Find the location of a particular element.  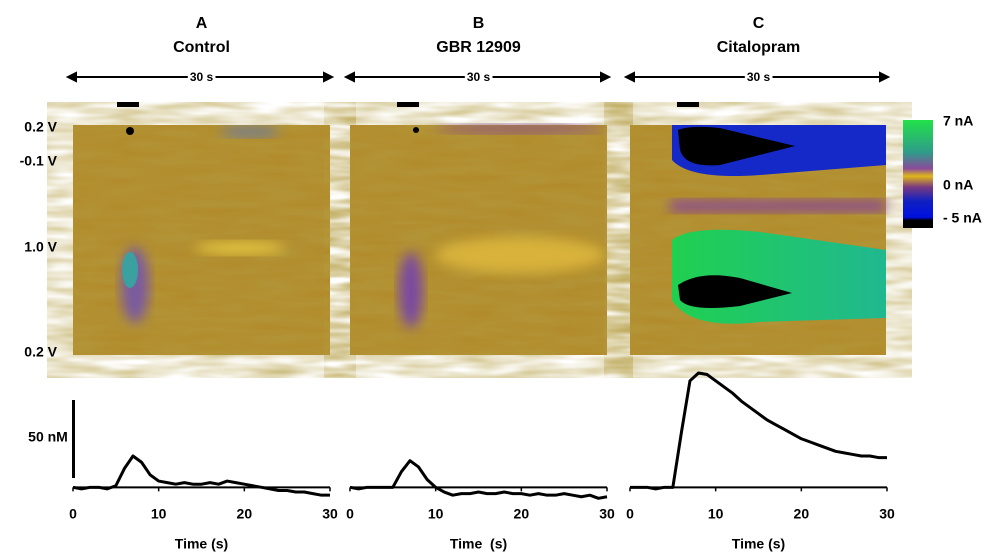

colorbar-label: 7 nA is located at coordinates (958, 121).